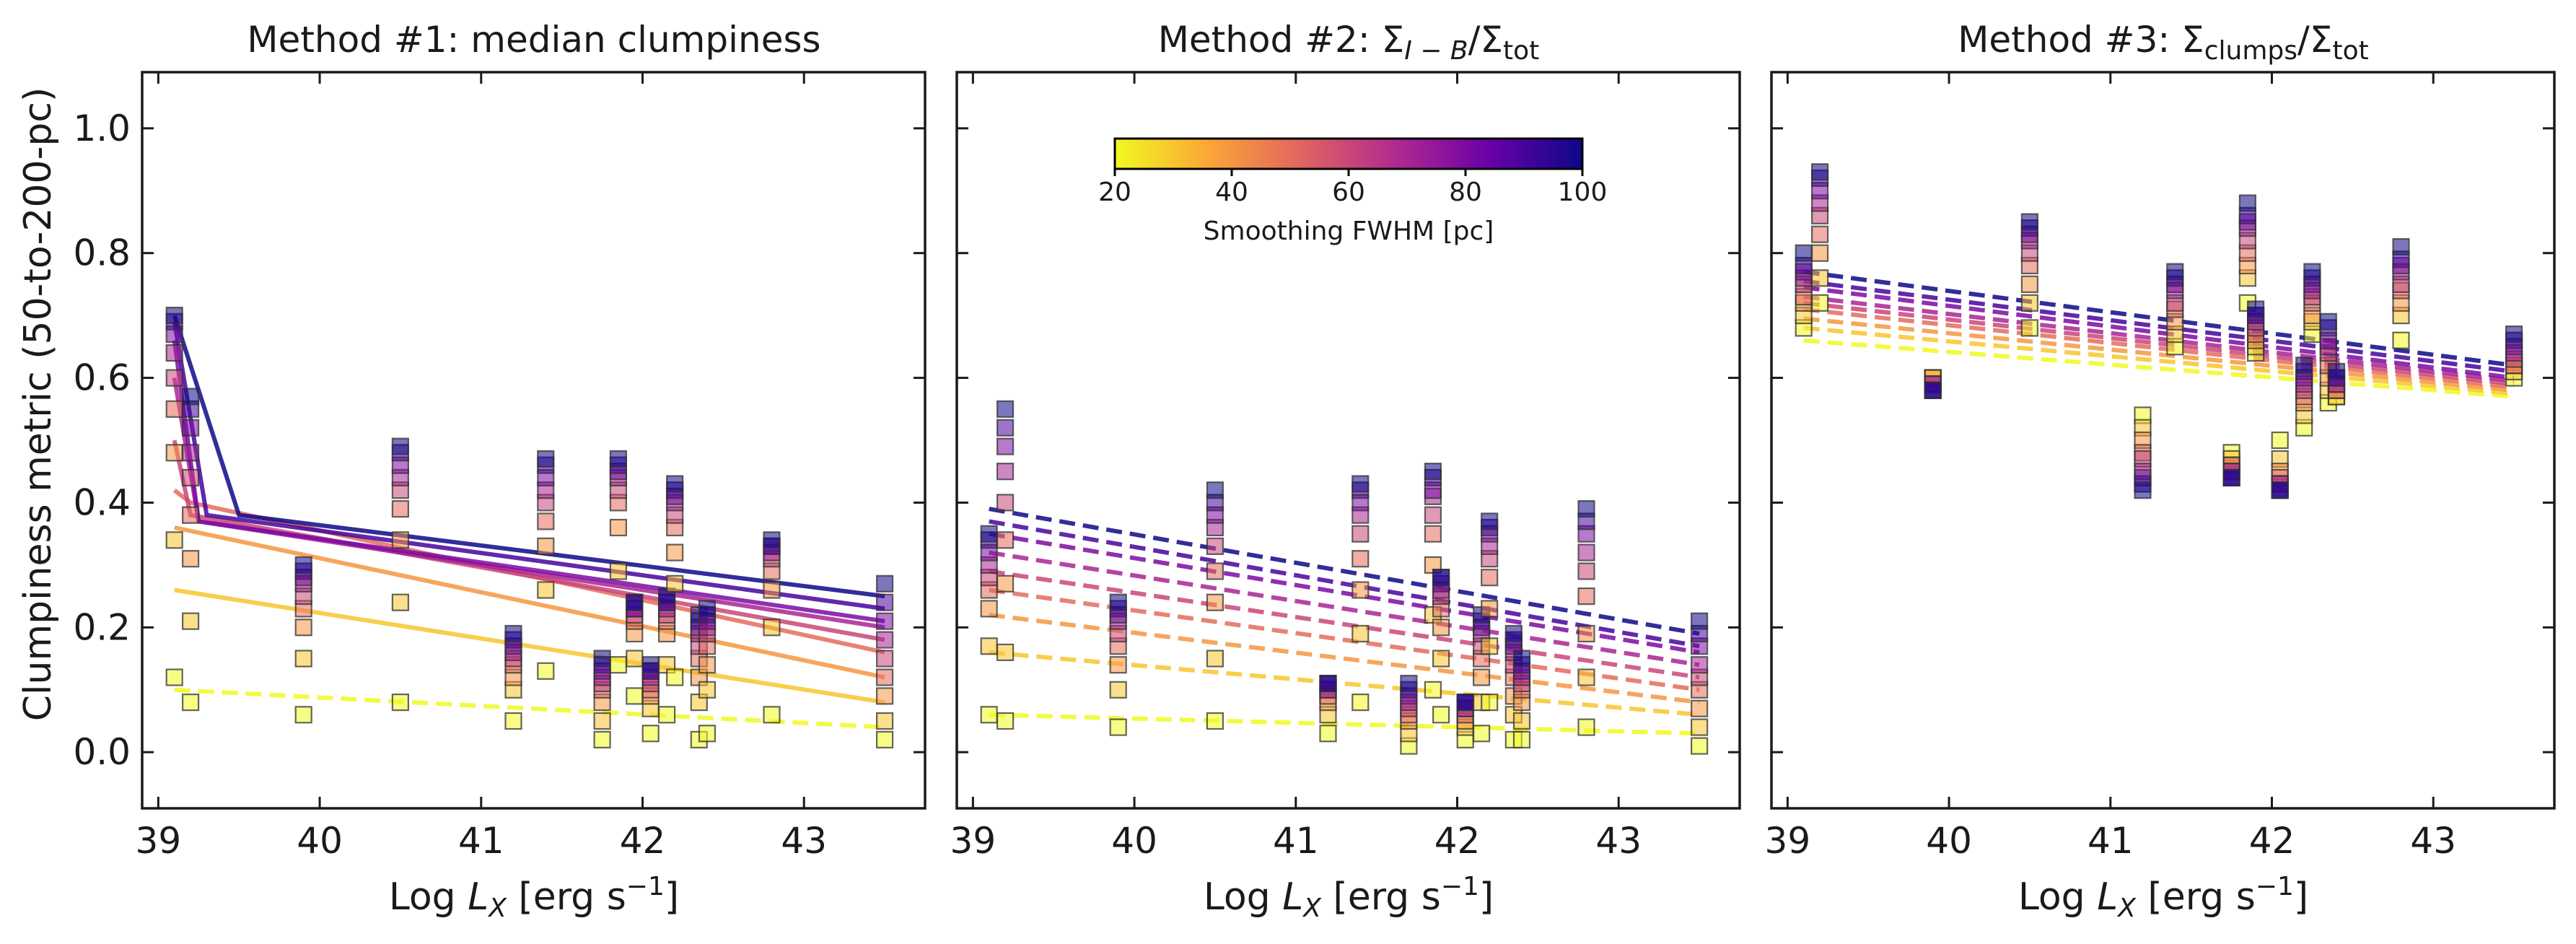 The image size is (2576, 944). Describe the element at coordinates (1583, 192) in the screenshot. I see `colorbar-tick-label: 100` at that location.